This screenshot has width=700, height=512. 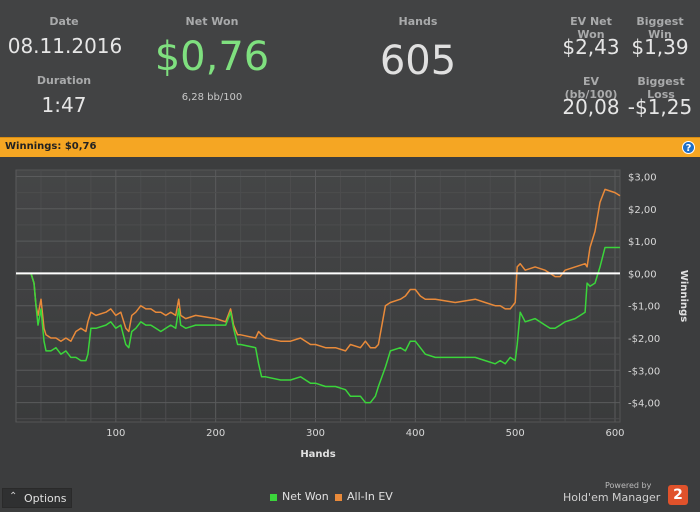 I want to click on x-tick-label: 200, so click(x=215, y=433).